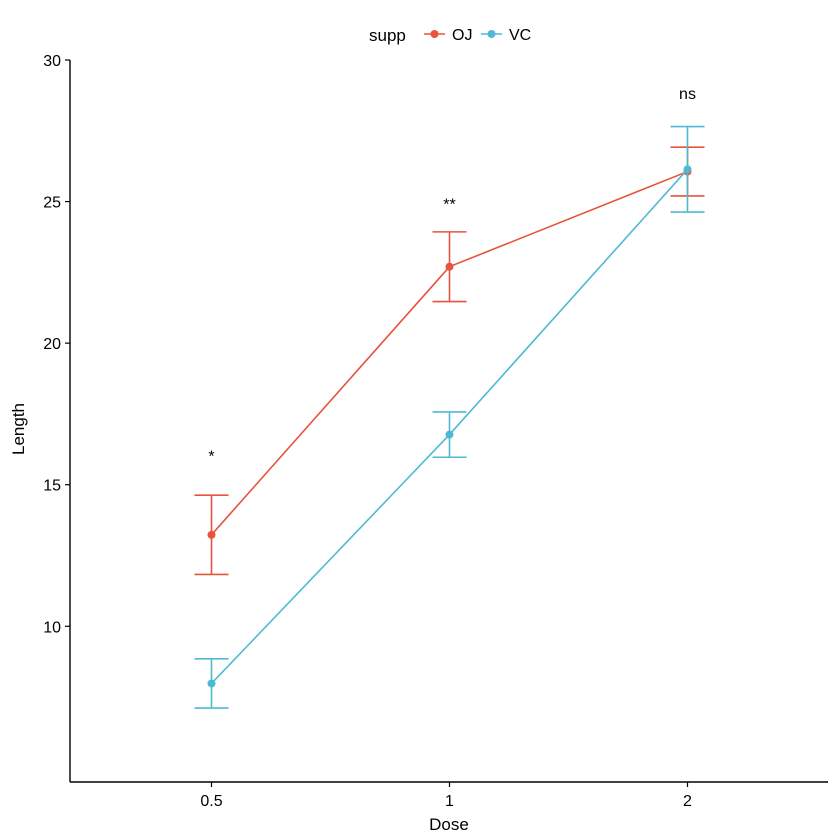 The image size is (840, 840). What do you see at coordinates (52, 61) in the screenshot?
I see `y-tick-label: 30` at bounding box center [52, 61].